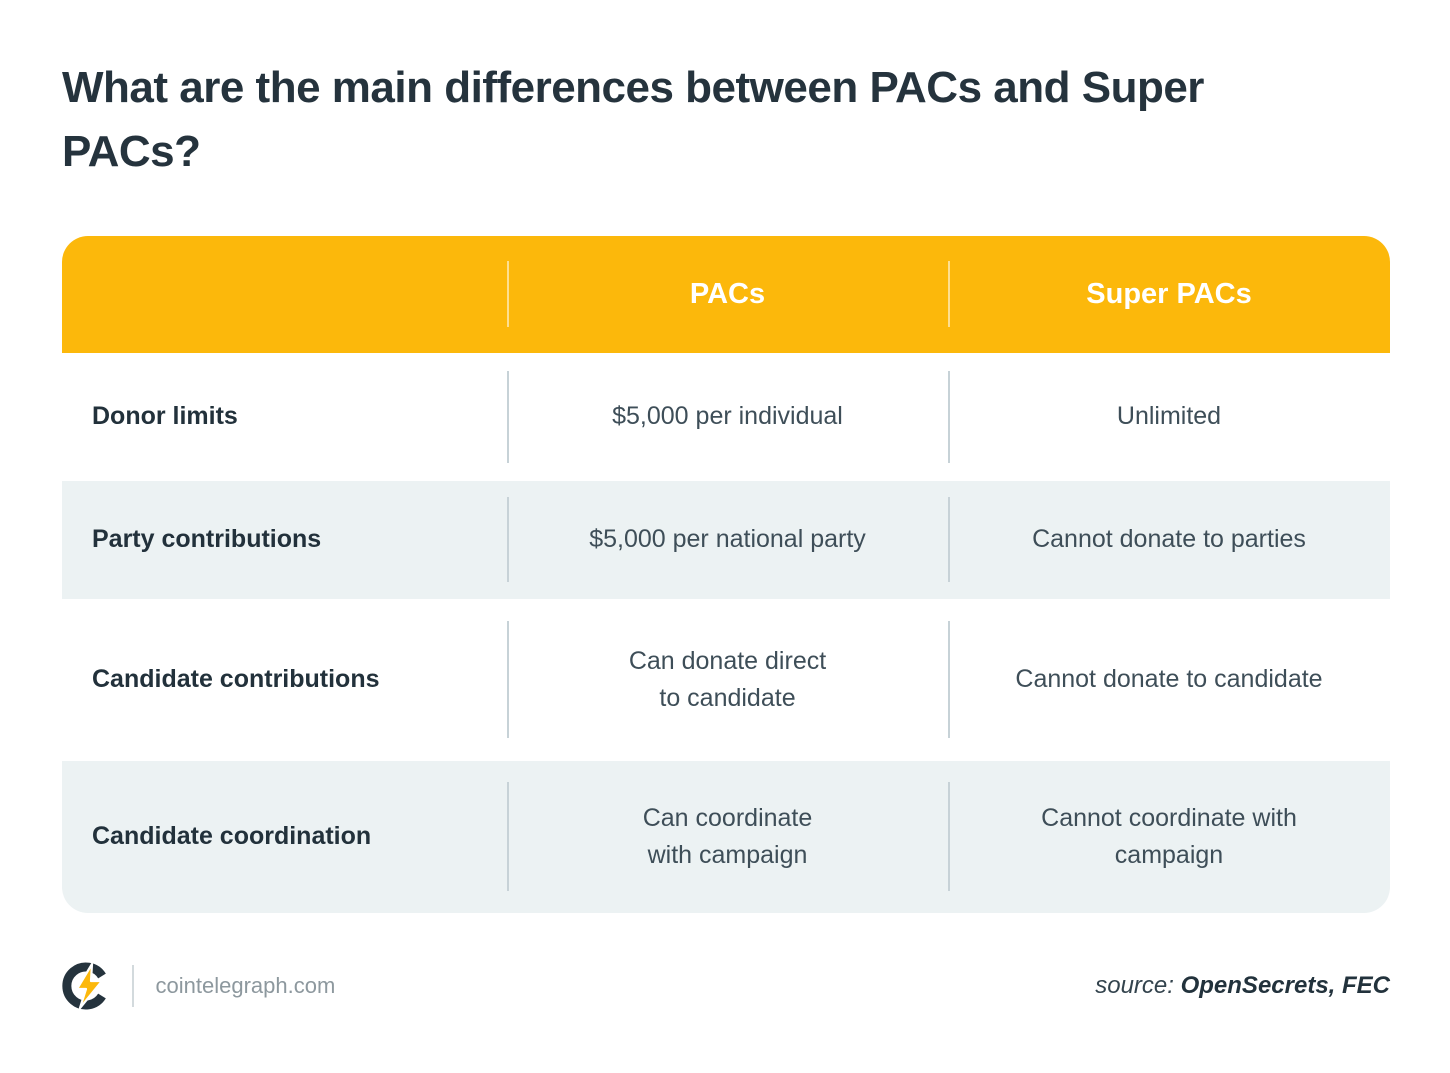 This screenshot has height=1073, width=1450. What do you see at coordinates (1169, 540) in the screenshot?
I see `cell-super-pacs: Cannot donate to parties` at bounding box center [1169, 540].